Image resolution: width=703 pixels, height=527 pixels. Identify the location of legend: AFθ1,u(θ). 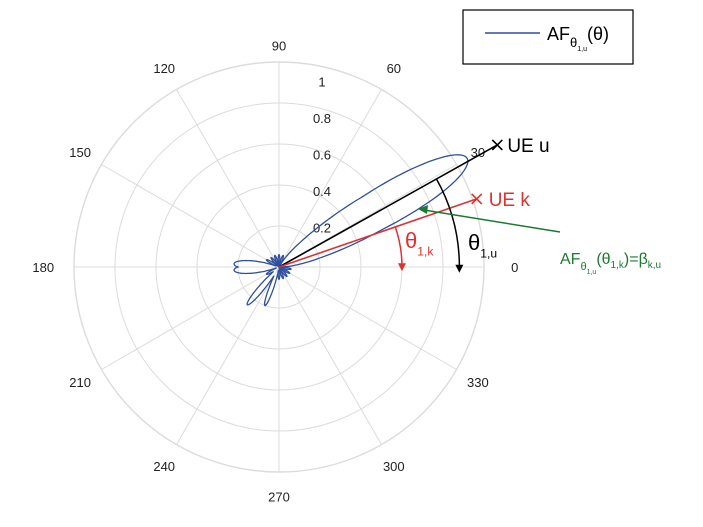
(548, 37).